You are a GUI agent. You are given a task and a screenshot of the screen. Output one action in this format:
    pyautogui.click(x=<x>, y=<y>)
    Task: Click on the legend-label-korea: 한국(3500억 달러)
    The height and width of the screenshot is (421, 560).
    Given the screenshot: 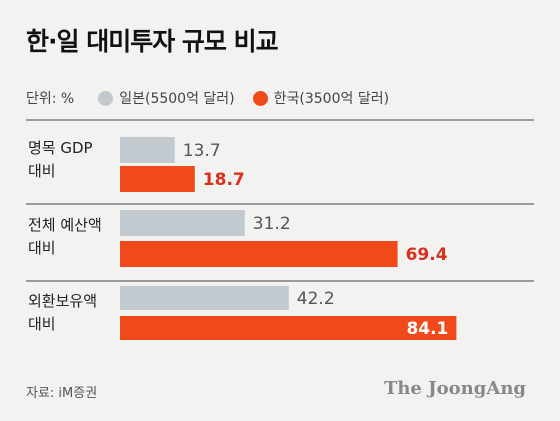 What is the action you would take?
    pyautogui.click(x=331, y=99)
    